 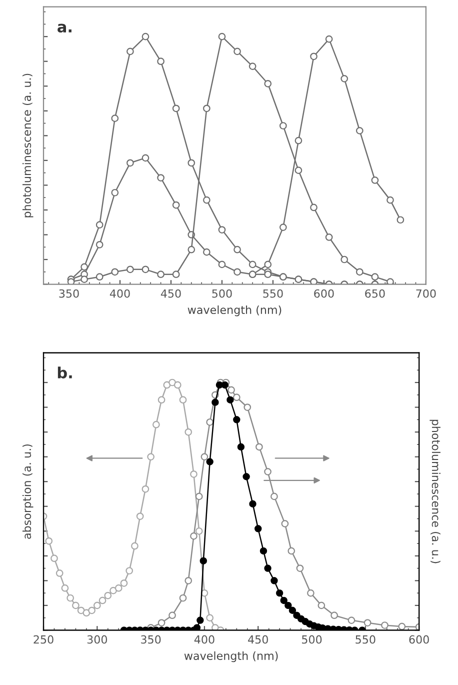 I want to click on x-tick-label: 300, so click(x=97, y=639).